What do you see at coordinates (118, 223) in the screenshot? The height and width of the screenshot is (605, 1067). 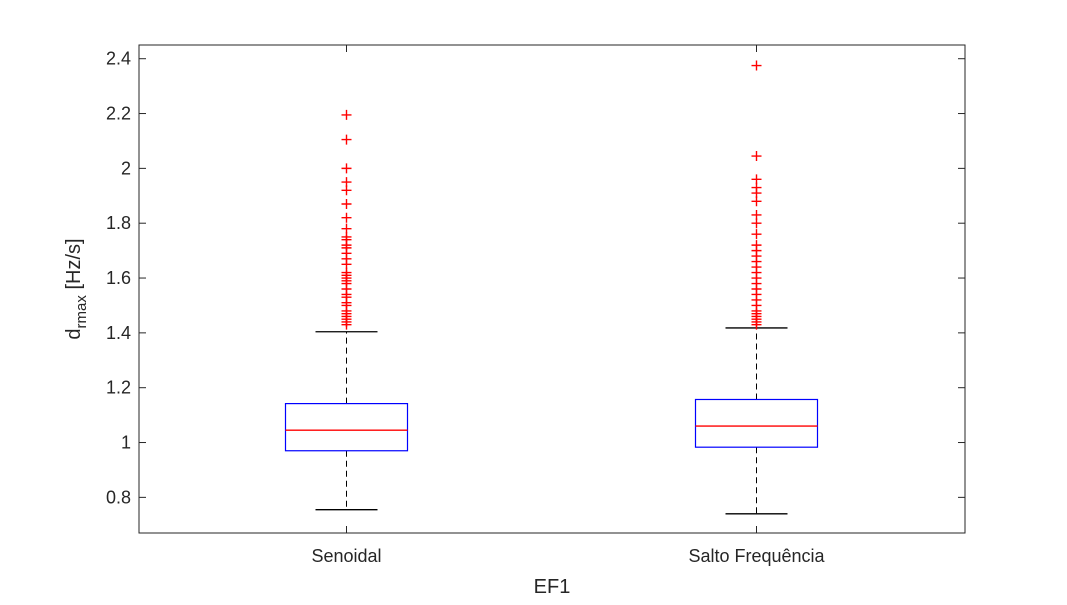 I see `y-tick-label: 1.8` at bounding box center [118, 223].